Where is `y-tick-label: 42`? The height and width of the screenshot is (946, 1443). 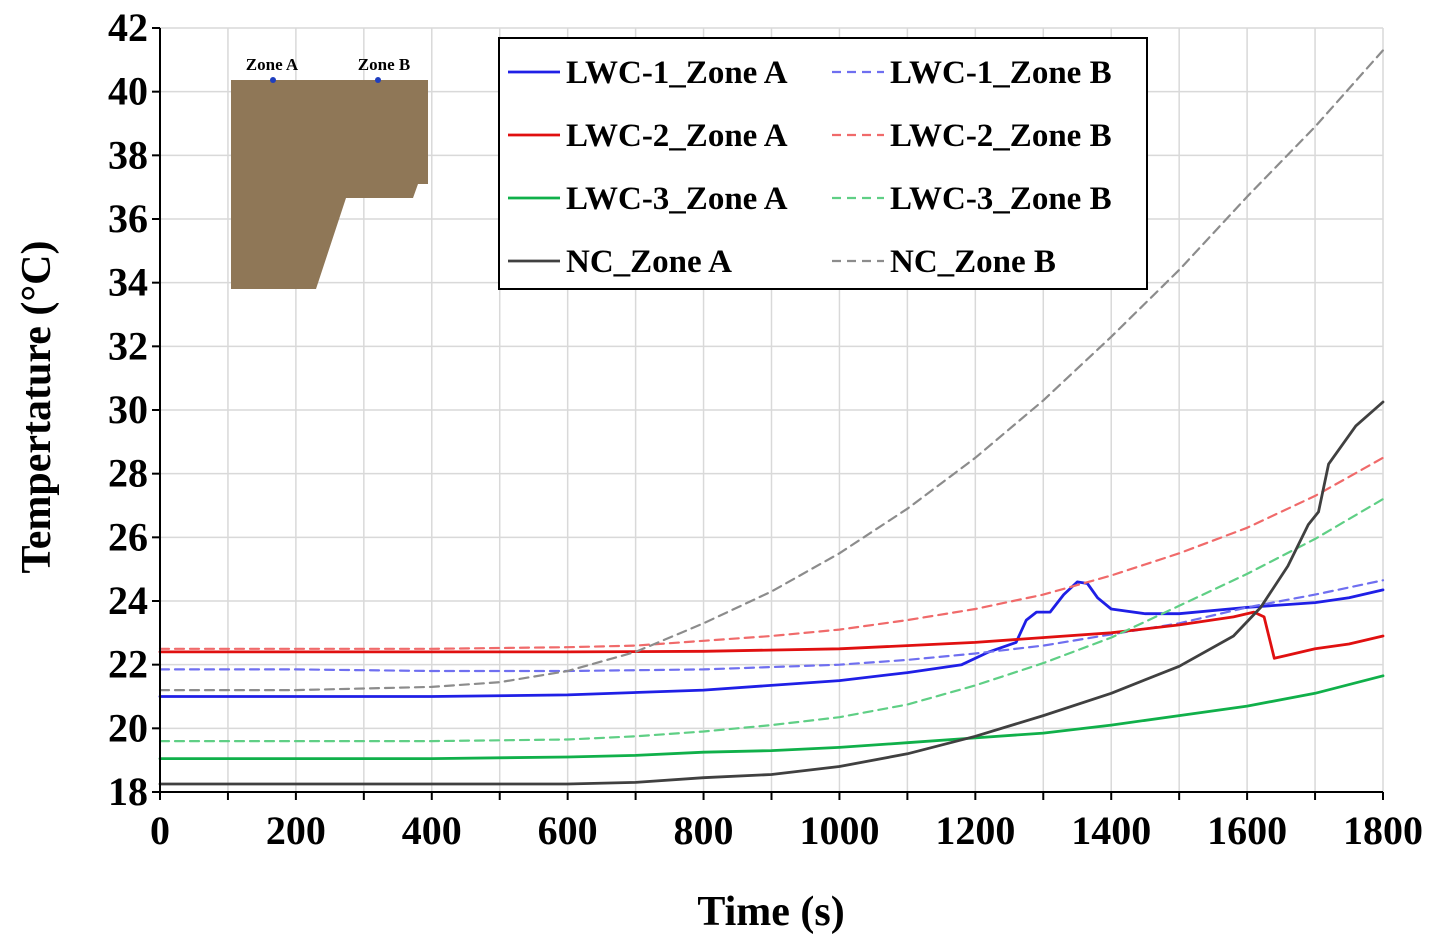 y-tick-label: 42 is located at coordinates (128, 27).